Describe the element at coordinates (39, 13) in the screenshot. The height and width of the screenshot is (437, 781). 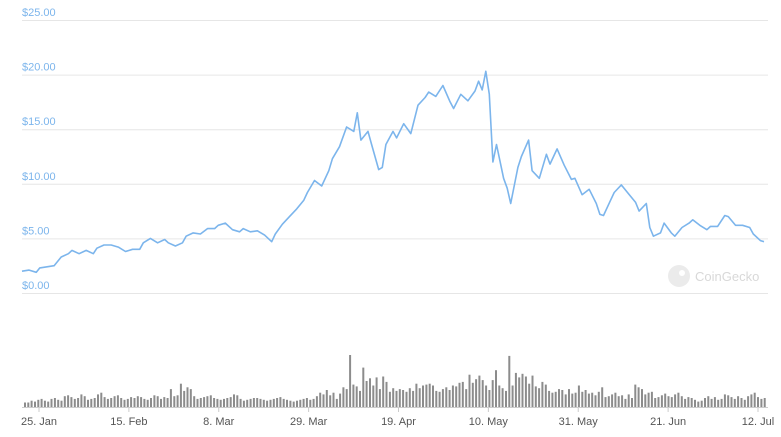
I see `y-tick-label: $25.00` at that location.